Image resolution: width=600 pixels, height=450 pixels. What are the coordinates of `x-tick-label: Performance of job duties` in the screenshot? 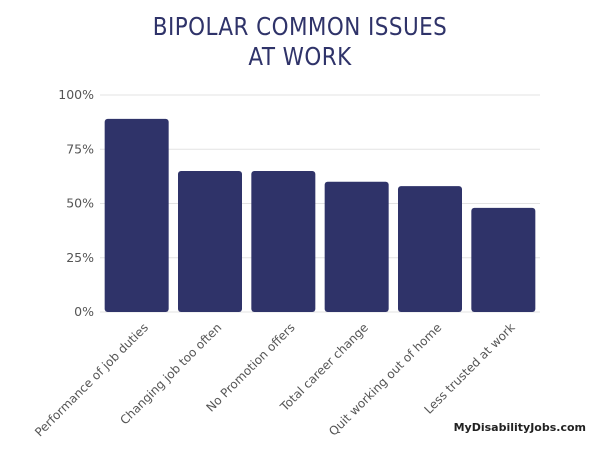 It's located at (91, 379).